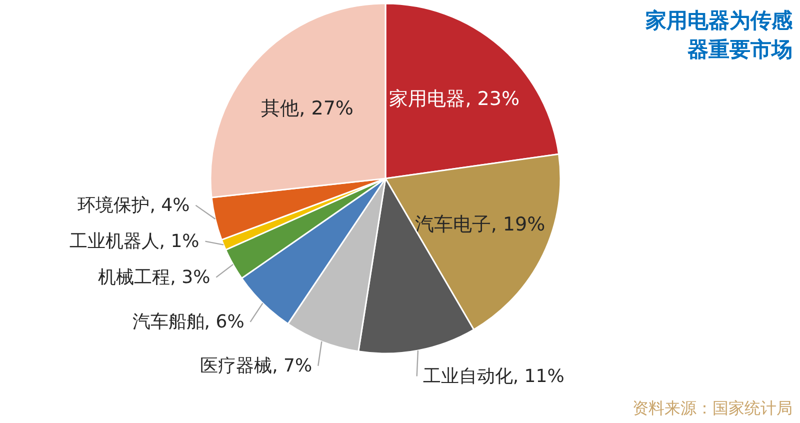 This screenshot has height=423, width=800. What do you see at coordinates (493, 376) in the screenshot?
I see `slice-label: 工业自动化, 11%` at bounding box center [493, 376].